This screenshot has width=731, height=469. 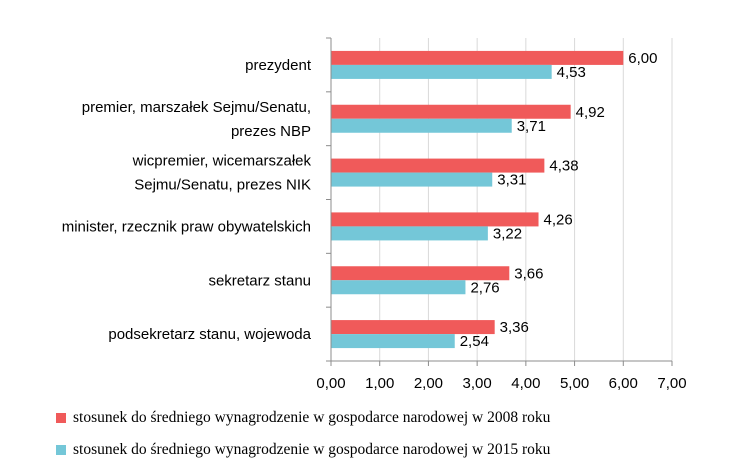 What do you see at coordinates (196, 107) in the screenshot?
I see `category-label: premier, marszałek Sejmu/Senatu,` at bounding box center [196, 107].